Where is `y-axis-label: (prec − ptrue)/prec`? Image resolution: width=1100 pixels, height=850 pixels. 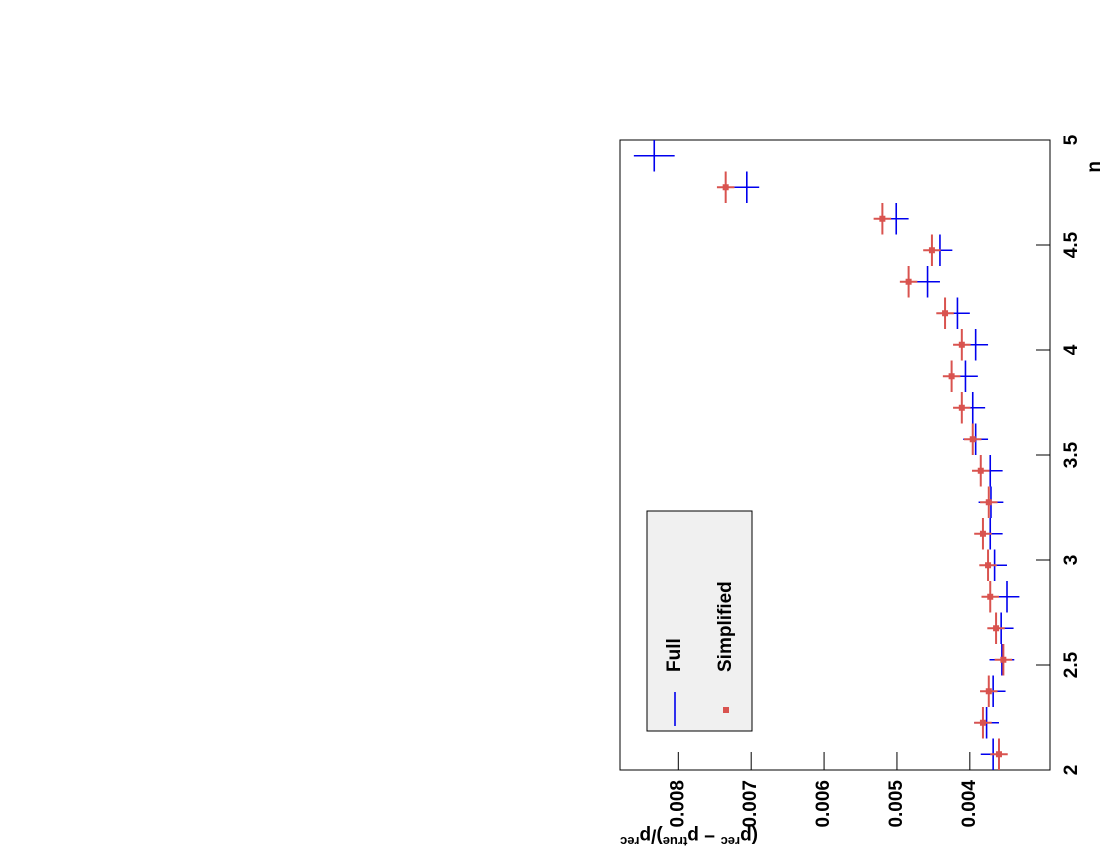
y-axis-label: (prec − ptrue)/prec is located at coordinates (689, 837).